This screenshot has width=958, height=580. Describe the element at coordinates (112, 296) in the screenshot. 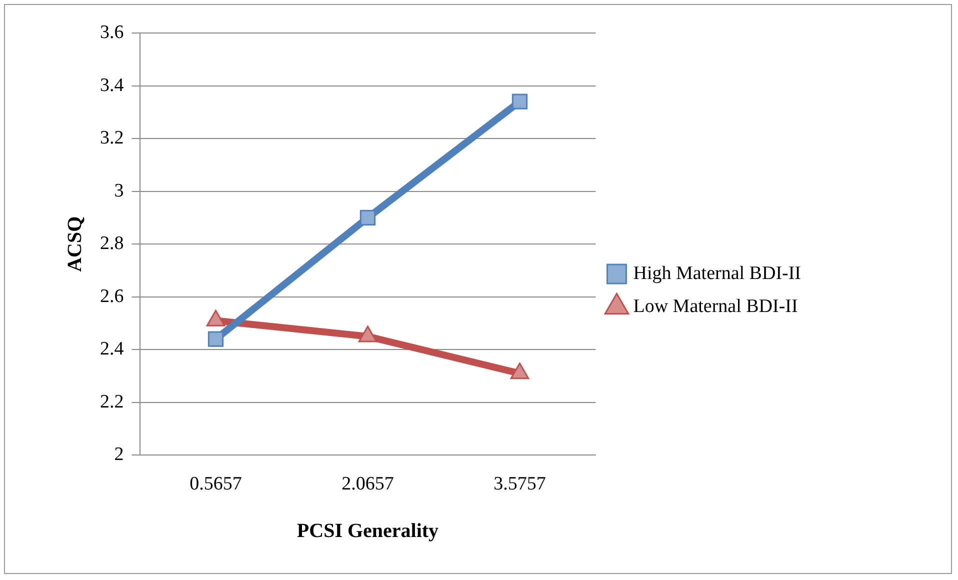

I see `y-tick-label: 2.6` at that location.